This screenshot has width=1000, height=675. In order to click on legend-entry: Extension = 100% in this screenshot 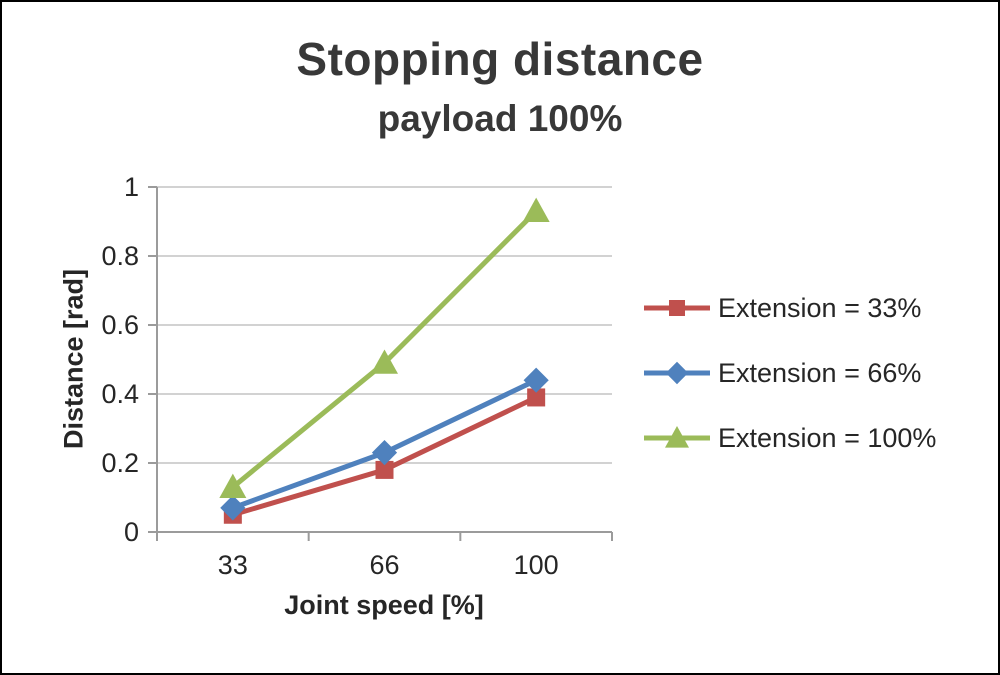, I will do `click(789, 438)`.